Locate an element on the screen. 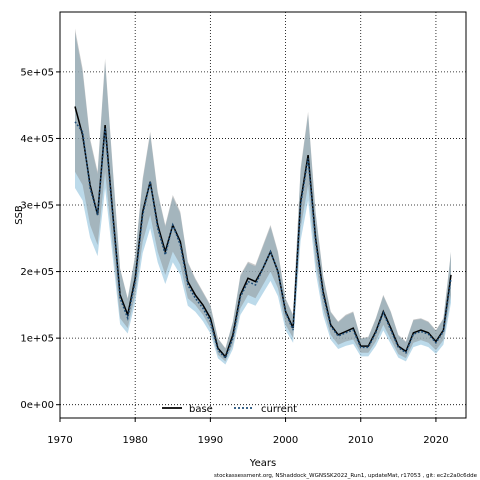 This screenshot has height=480, width=480. x-tick-label: 1980 is located at coordinates (134, 440).